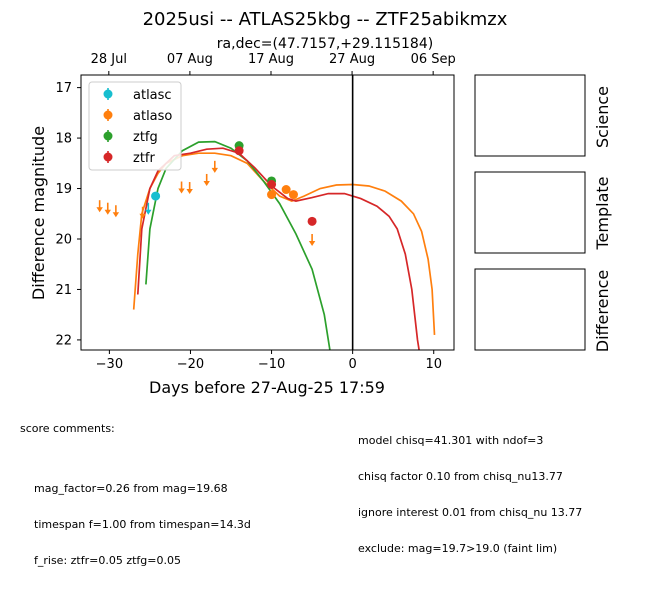 Image resolution: width=650 pixels, height=603 pixels. I want to click on top-tick-label: 07 Aug, so click(190, 59).